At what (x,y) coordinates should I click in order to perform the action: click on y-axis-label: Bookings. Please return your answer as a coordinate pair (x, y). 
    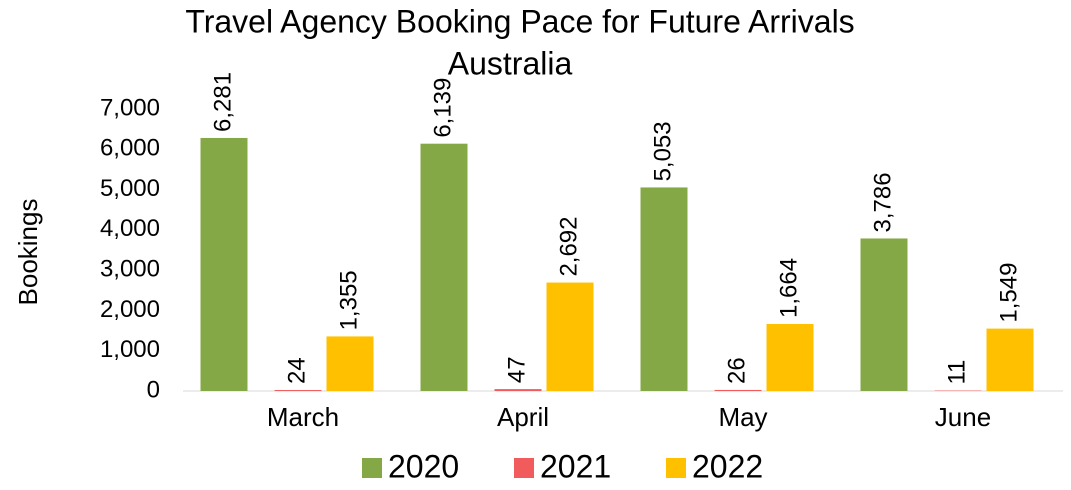
    Looking at the image, I should click on (28, 252).